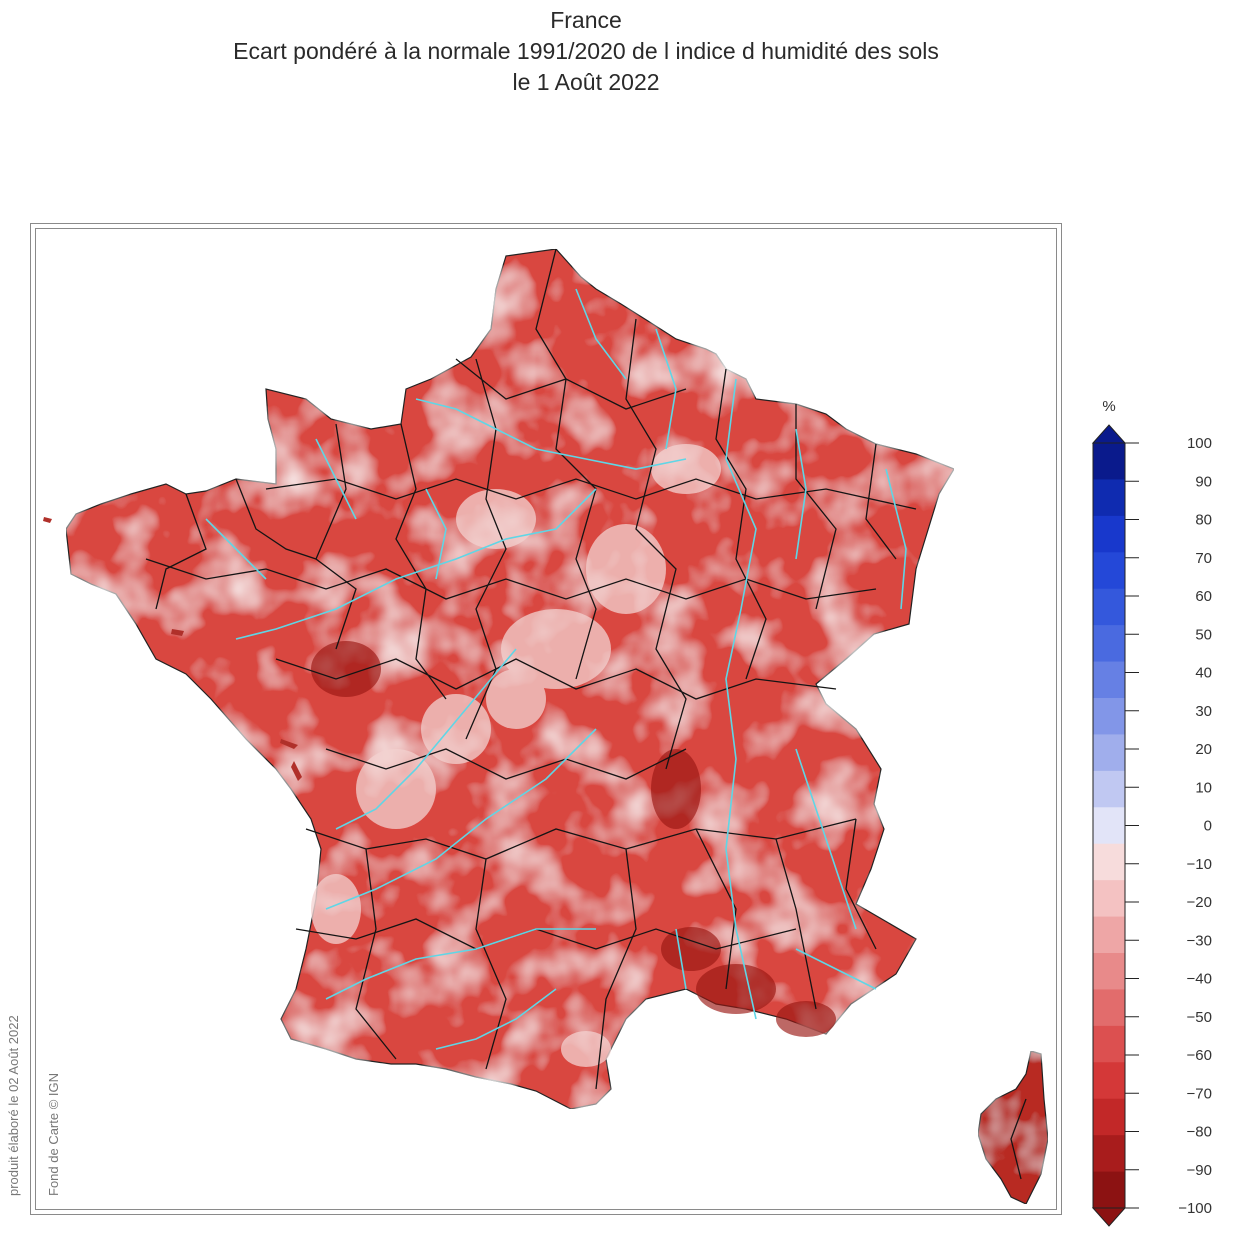 The height and width of the screenshot is (1236, 1242). Describe the element at coordinates (1203, 558) in the screenshot. I see `legend-tick-label: 70` at that location.